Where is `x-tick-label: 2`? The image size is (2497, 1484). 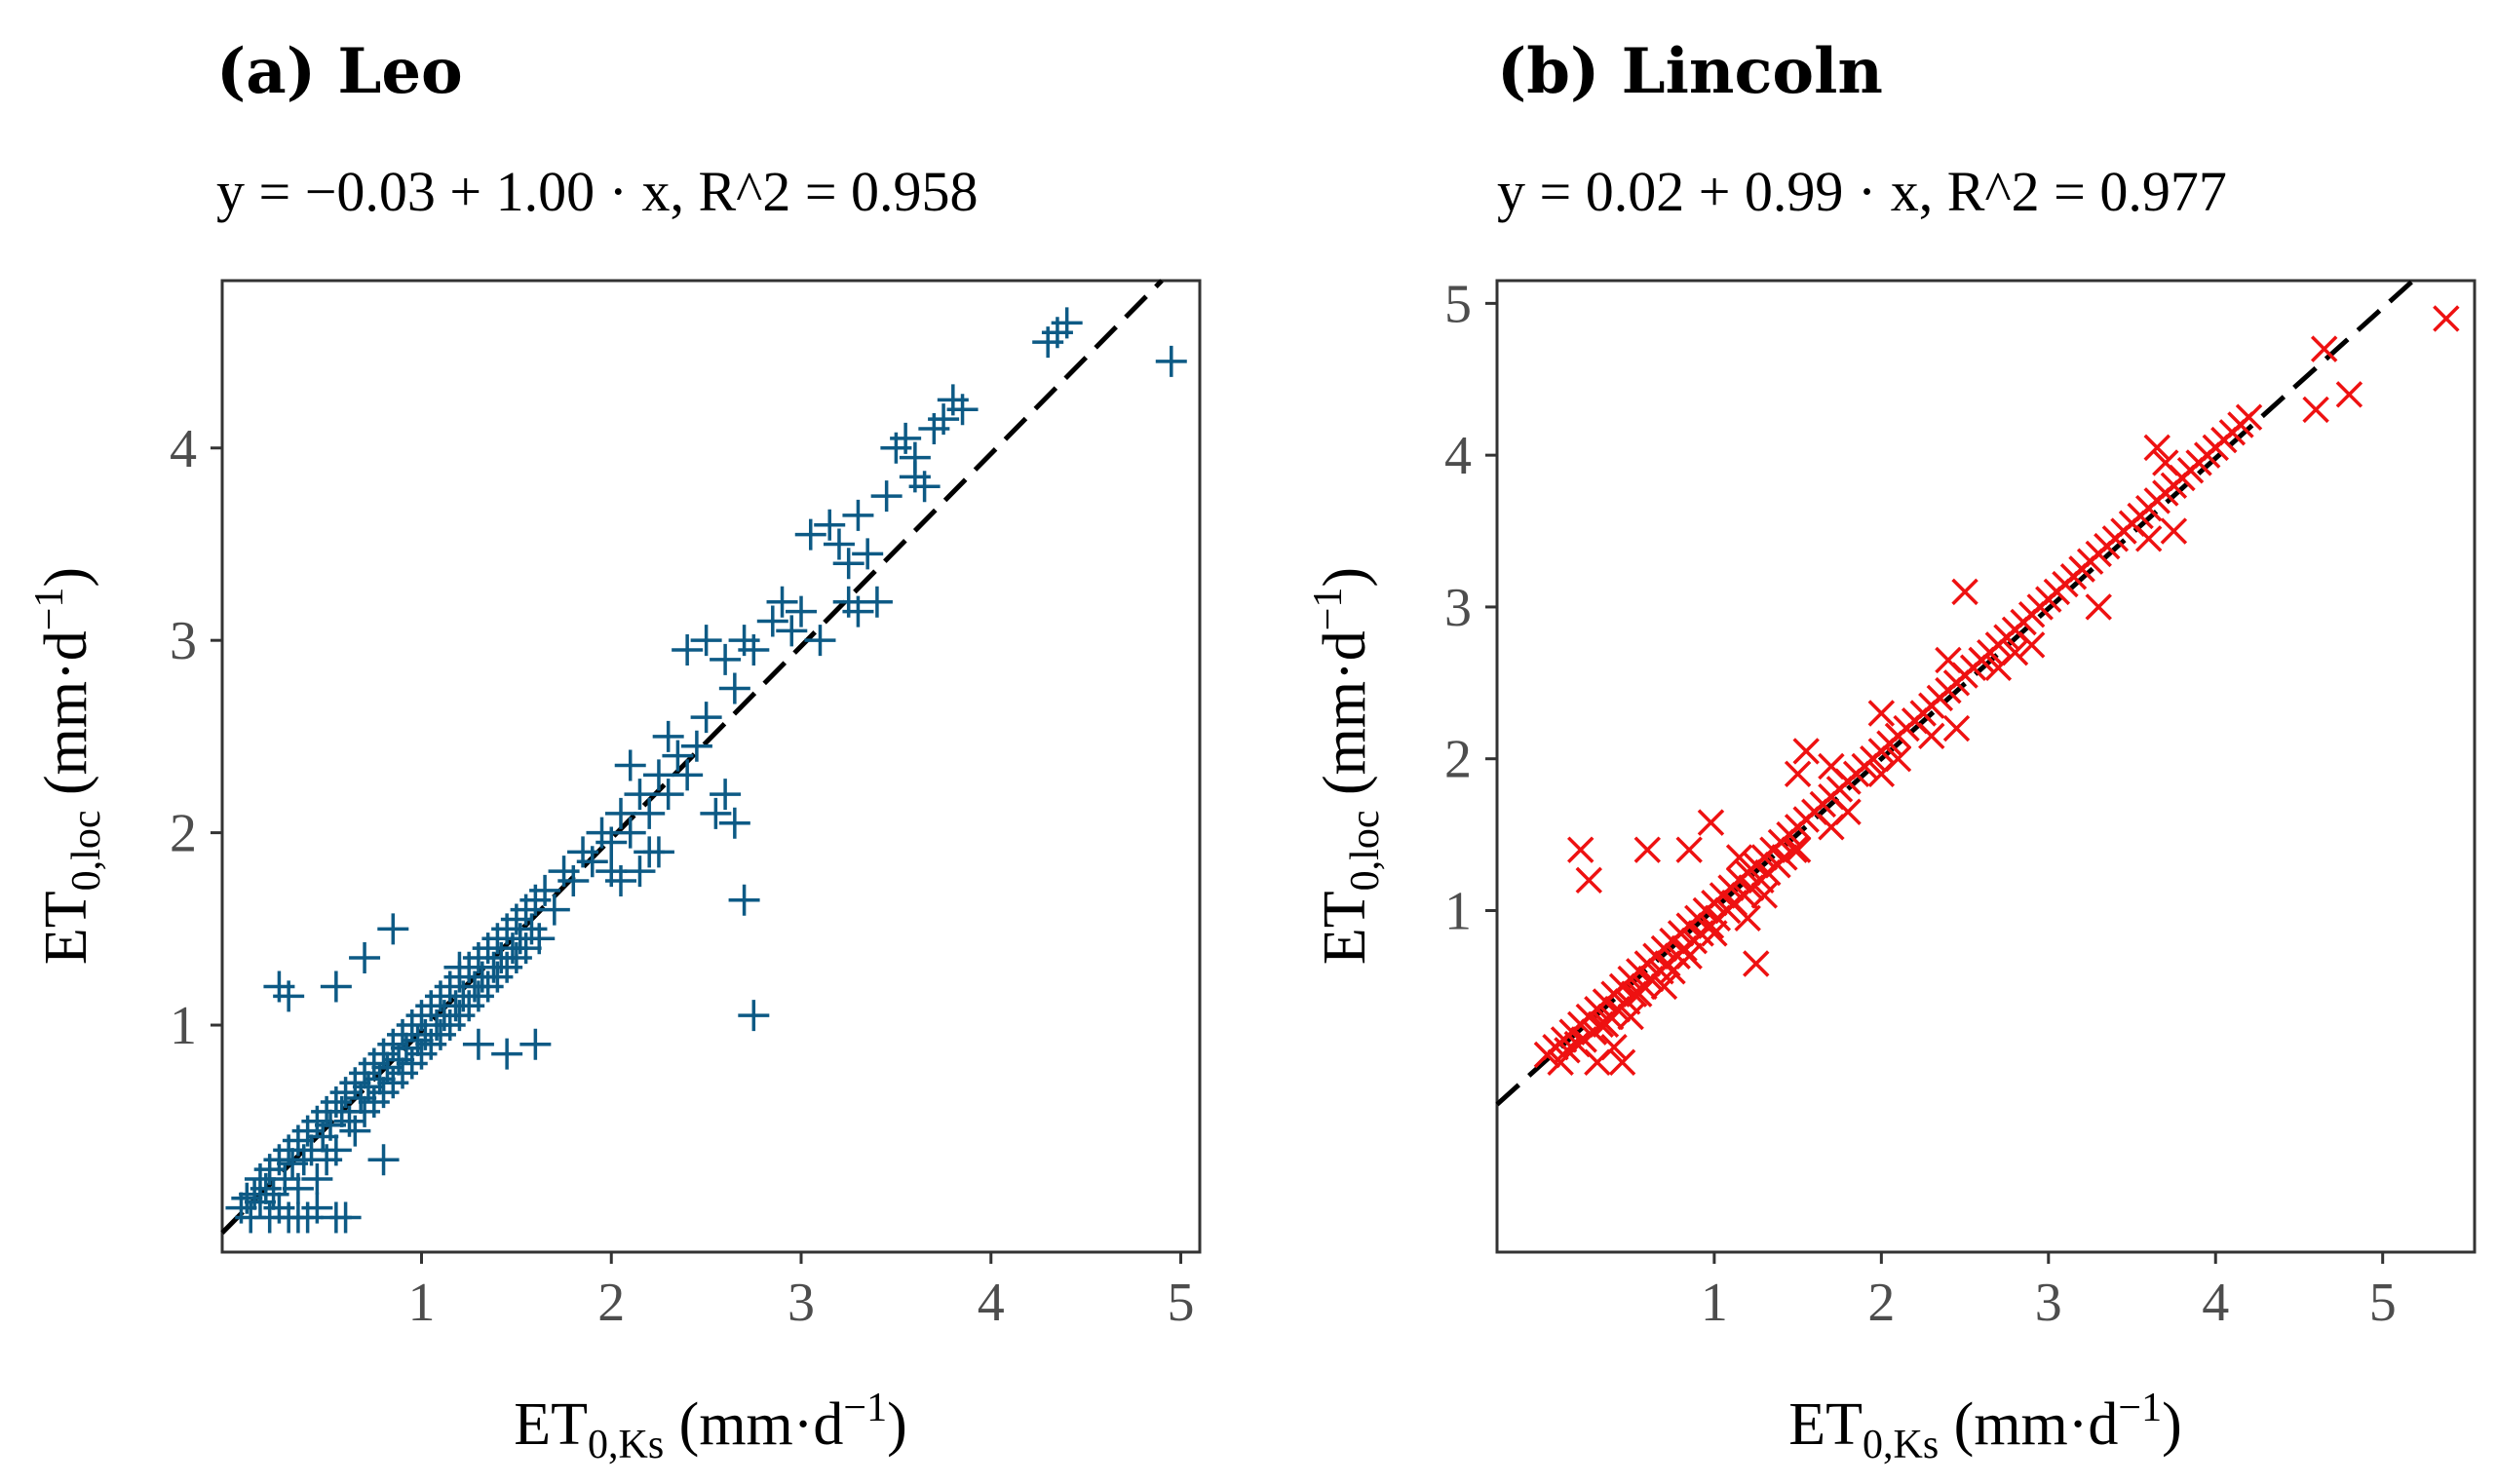 x-tick-label: 2 is located at coordinates (611, 1303).